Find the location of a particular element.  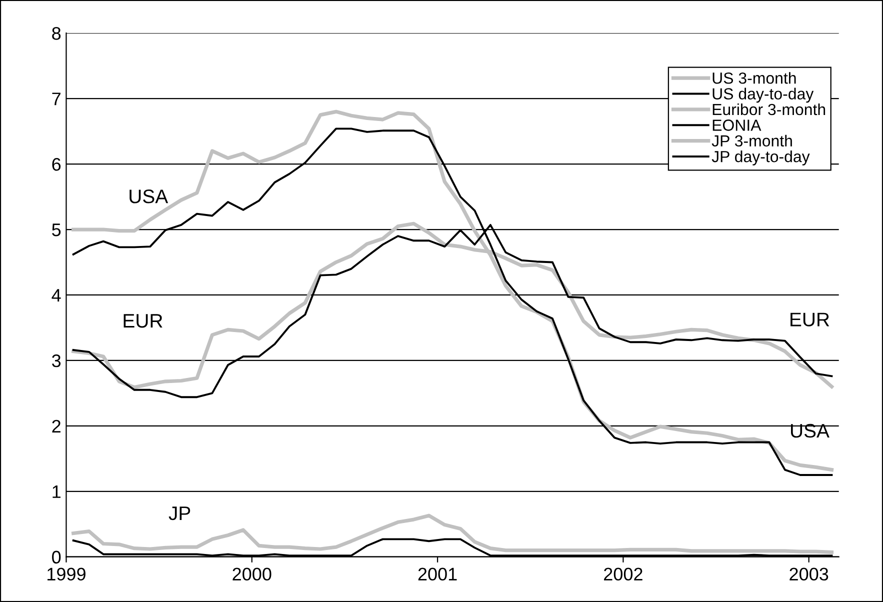

x-tick-label: 2001 is located at coordinates (437, 574).